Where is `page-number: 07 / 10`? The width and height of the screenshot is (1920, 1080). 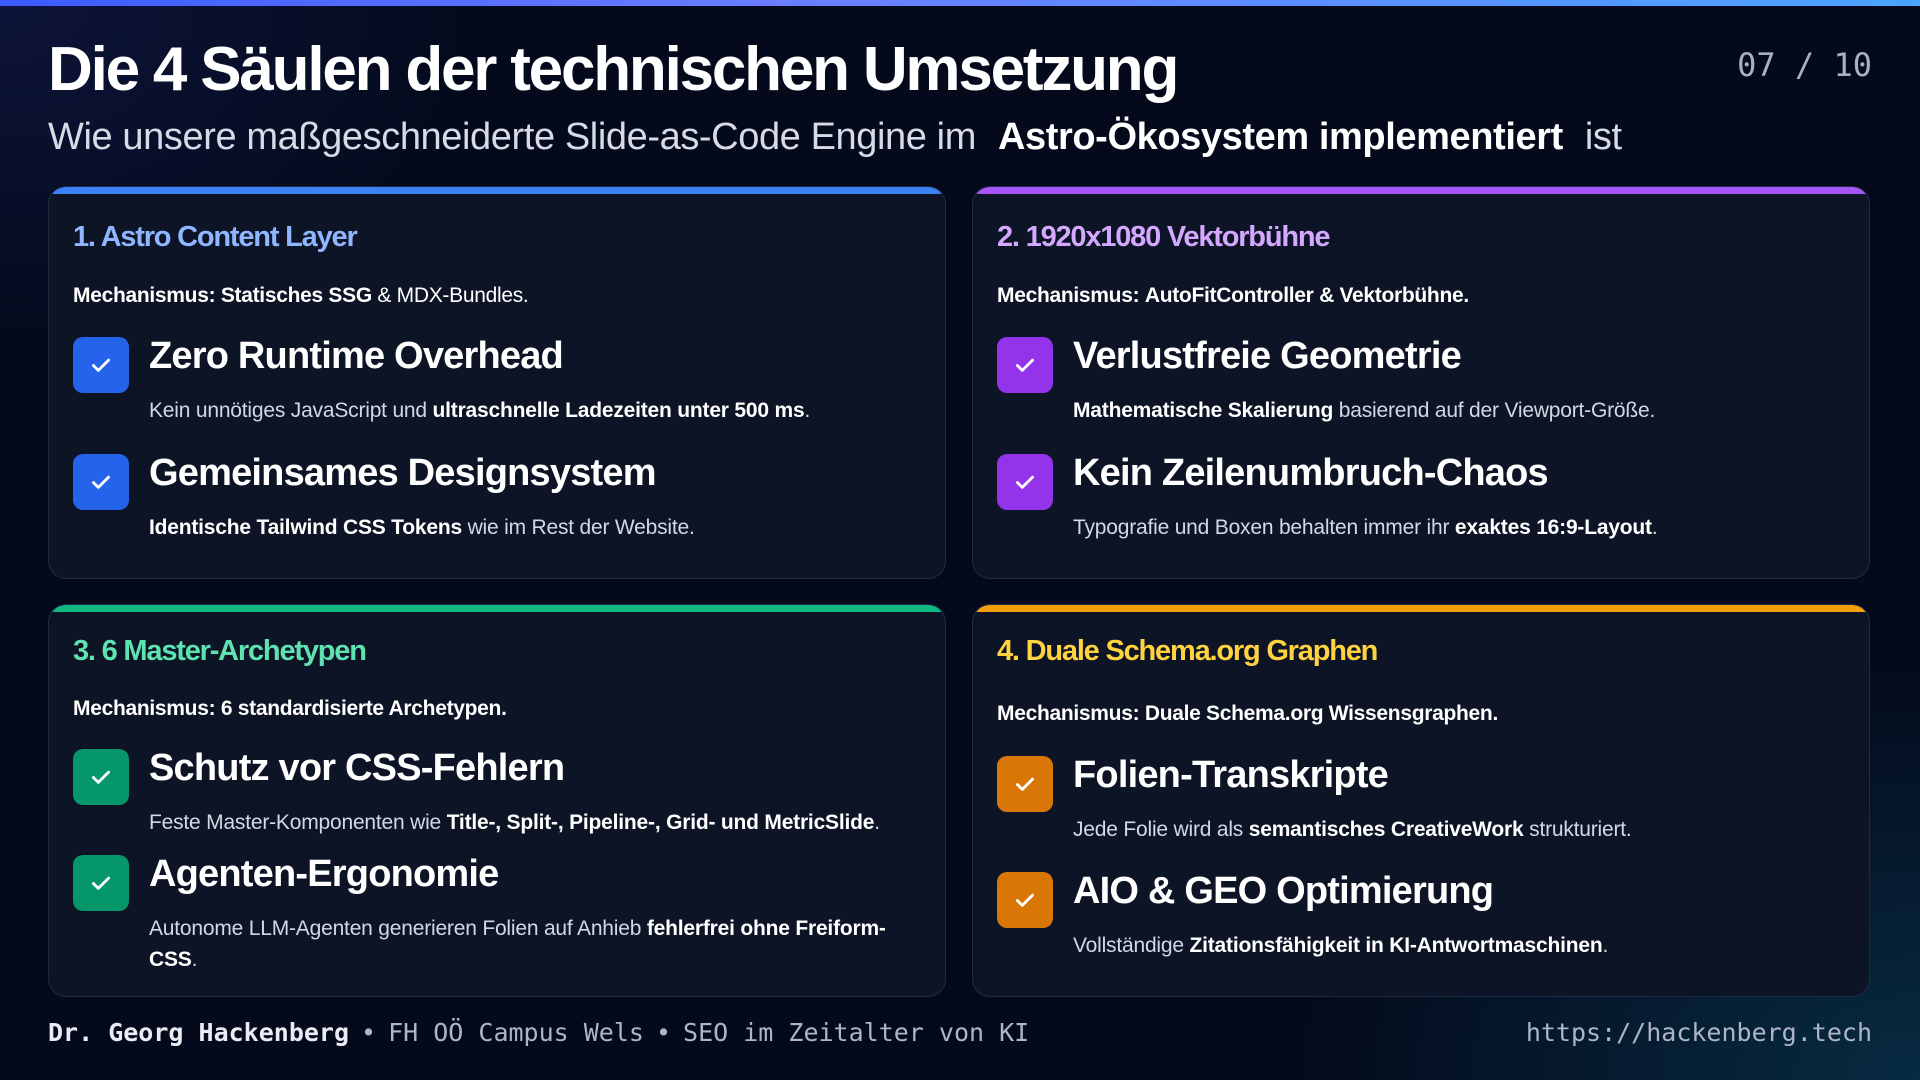 page-number: 07 / 10 is located at coordinates (1804, 65).